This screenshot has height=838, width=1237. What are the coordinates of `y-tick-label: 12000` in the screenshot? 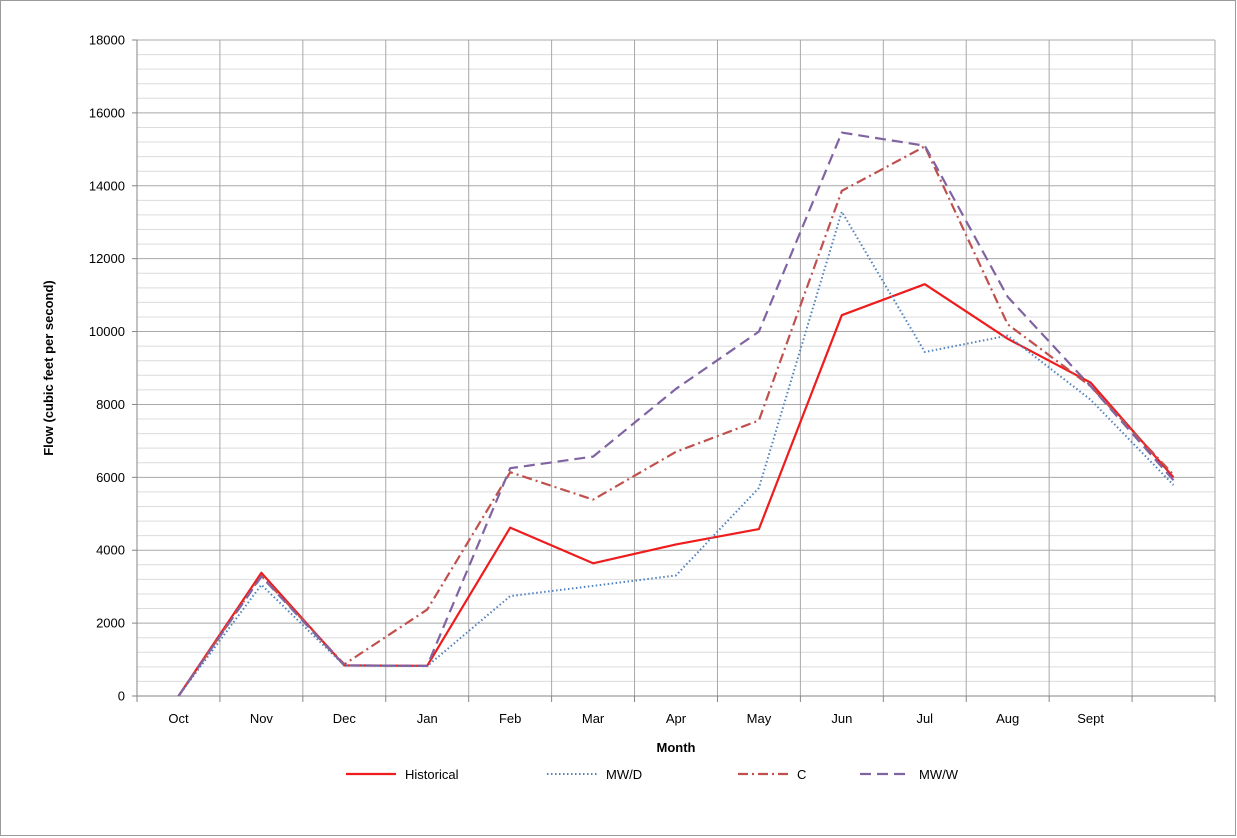 It's located at (107, 258).